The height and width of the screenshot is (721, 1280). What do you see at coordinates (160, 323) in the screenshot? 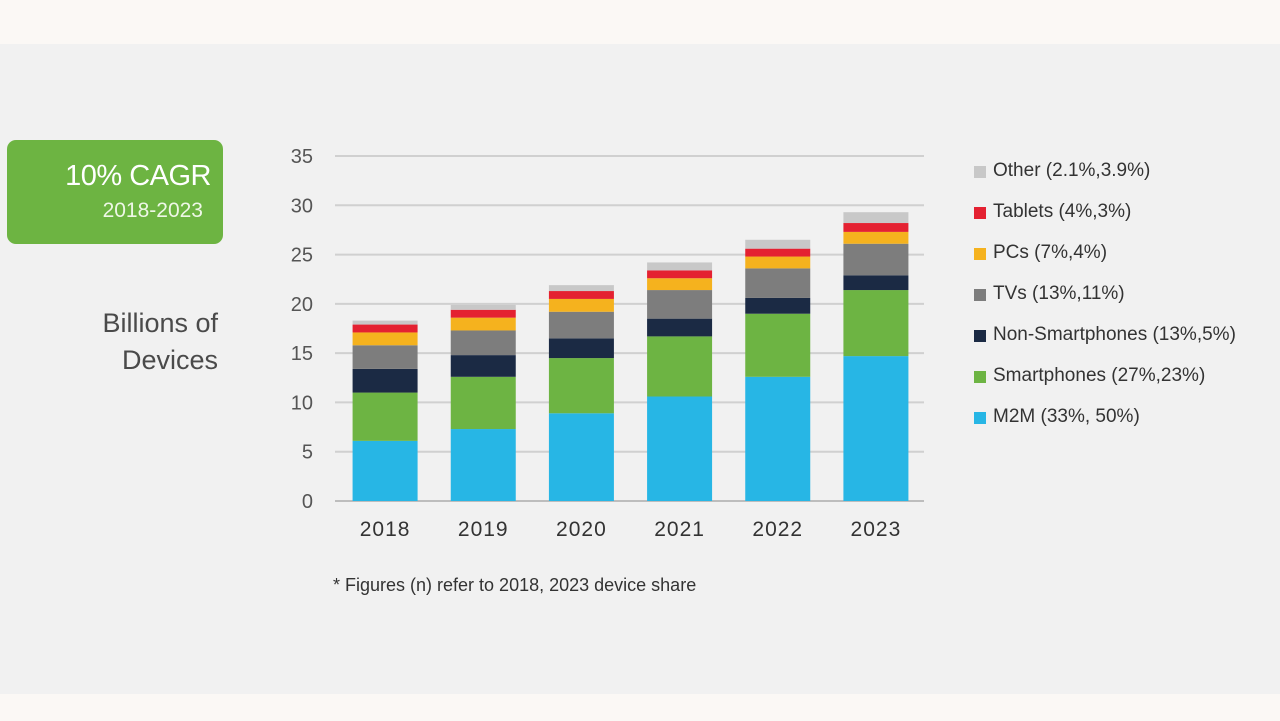
I see `y-axis-label-line-1: Billions of` at bounding box center [160, 323].